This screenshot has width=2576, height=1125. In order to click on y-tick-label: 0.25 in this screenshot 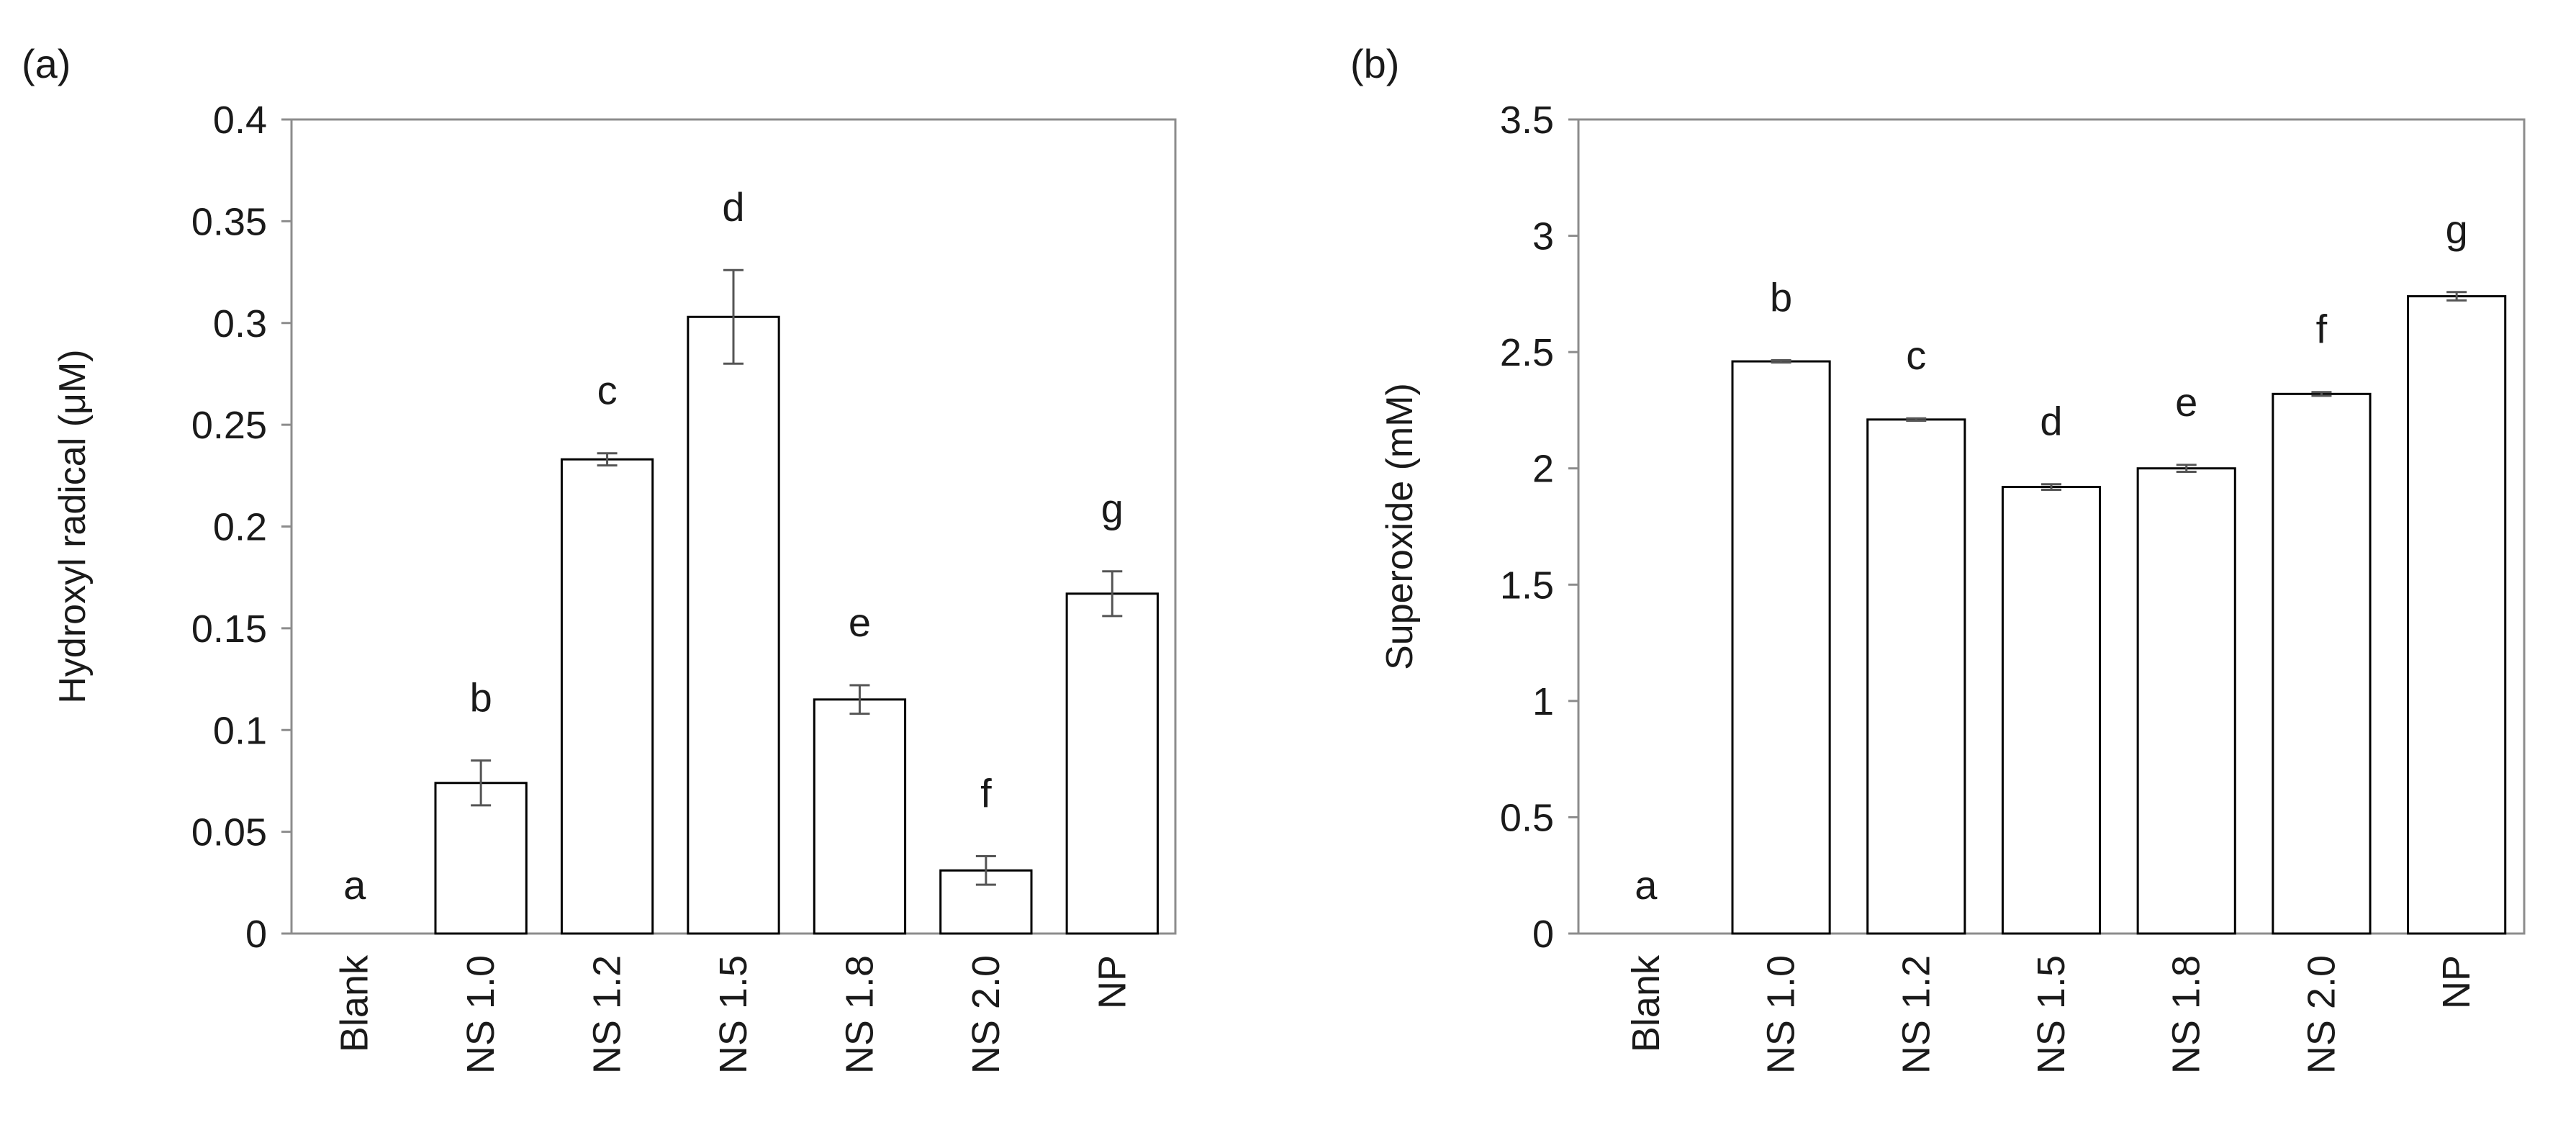, I will do `click(229, 425)`.